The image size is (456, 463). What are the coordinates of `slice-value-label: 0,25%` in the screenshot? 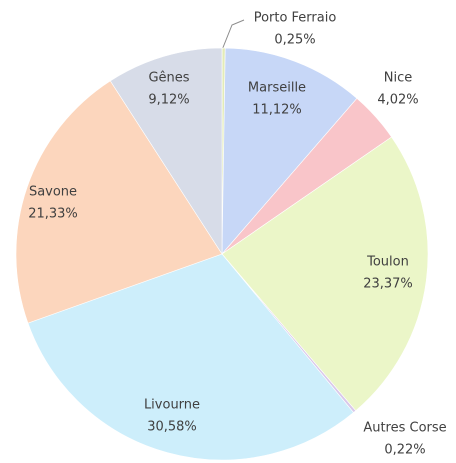 It's located at (294, 40).